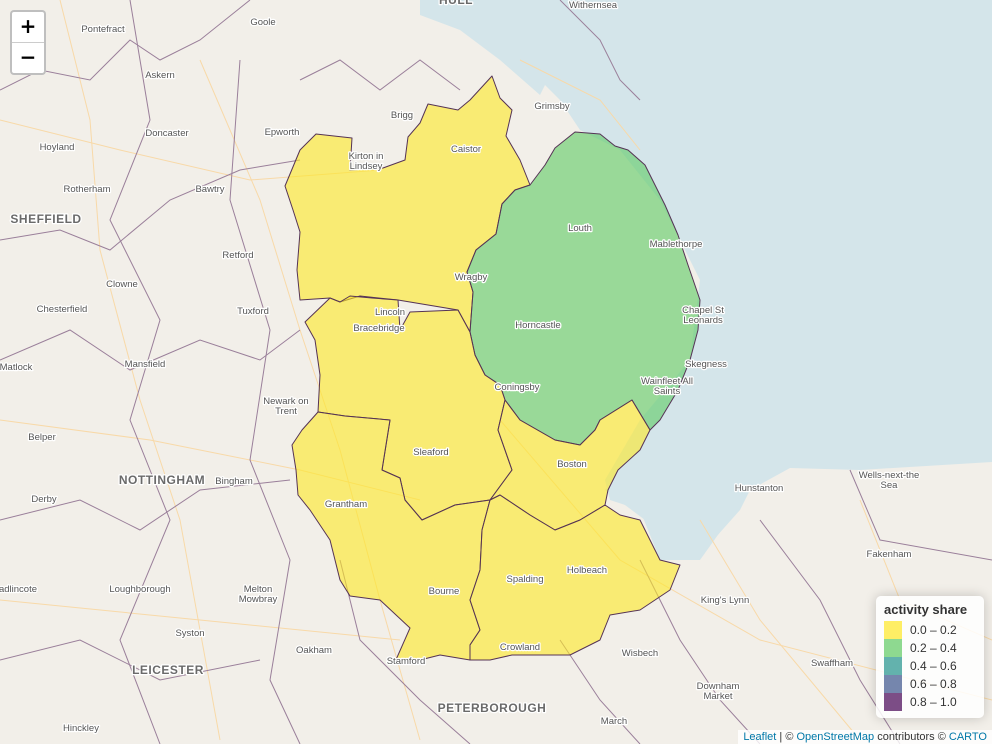 This screenshot has height=744, width=992. I want to click on region-south-holland, so click(575, 577).